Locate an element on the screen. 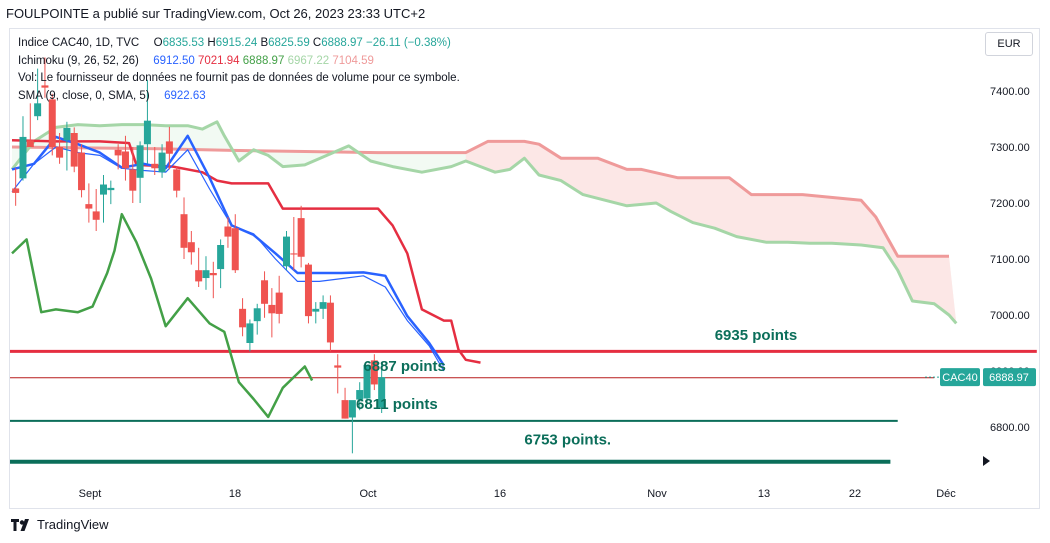 The height and width of the screenshot is (543, 1050). price-tag-value-box is located at coordinates (1009, 377).